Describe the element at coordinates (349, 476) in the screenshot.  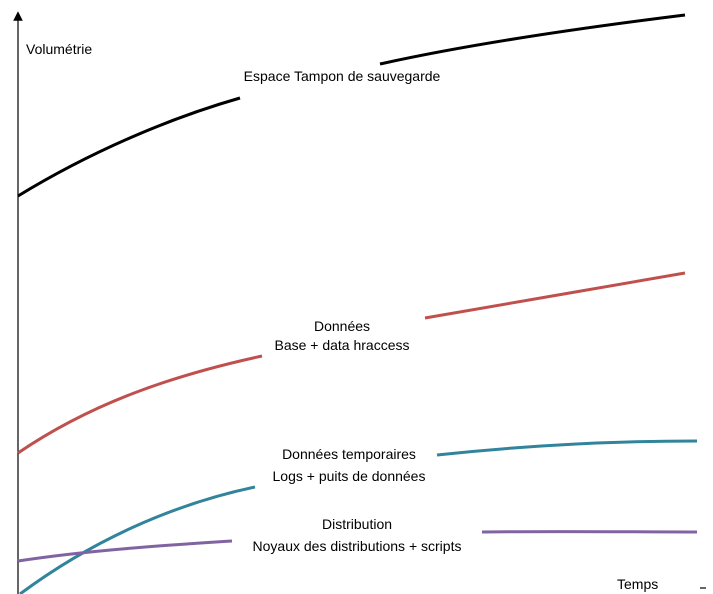
I see `temp-label-2: Logs + puits de données` at that location.